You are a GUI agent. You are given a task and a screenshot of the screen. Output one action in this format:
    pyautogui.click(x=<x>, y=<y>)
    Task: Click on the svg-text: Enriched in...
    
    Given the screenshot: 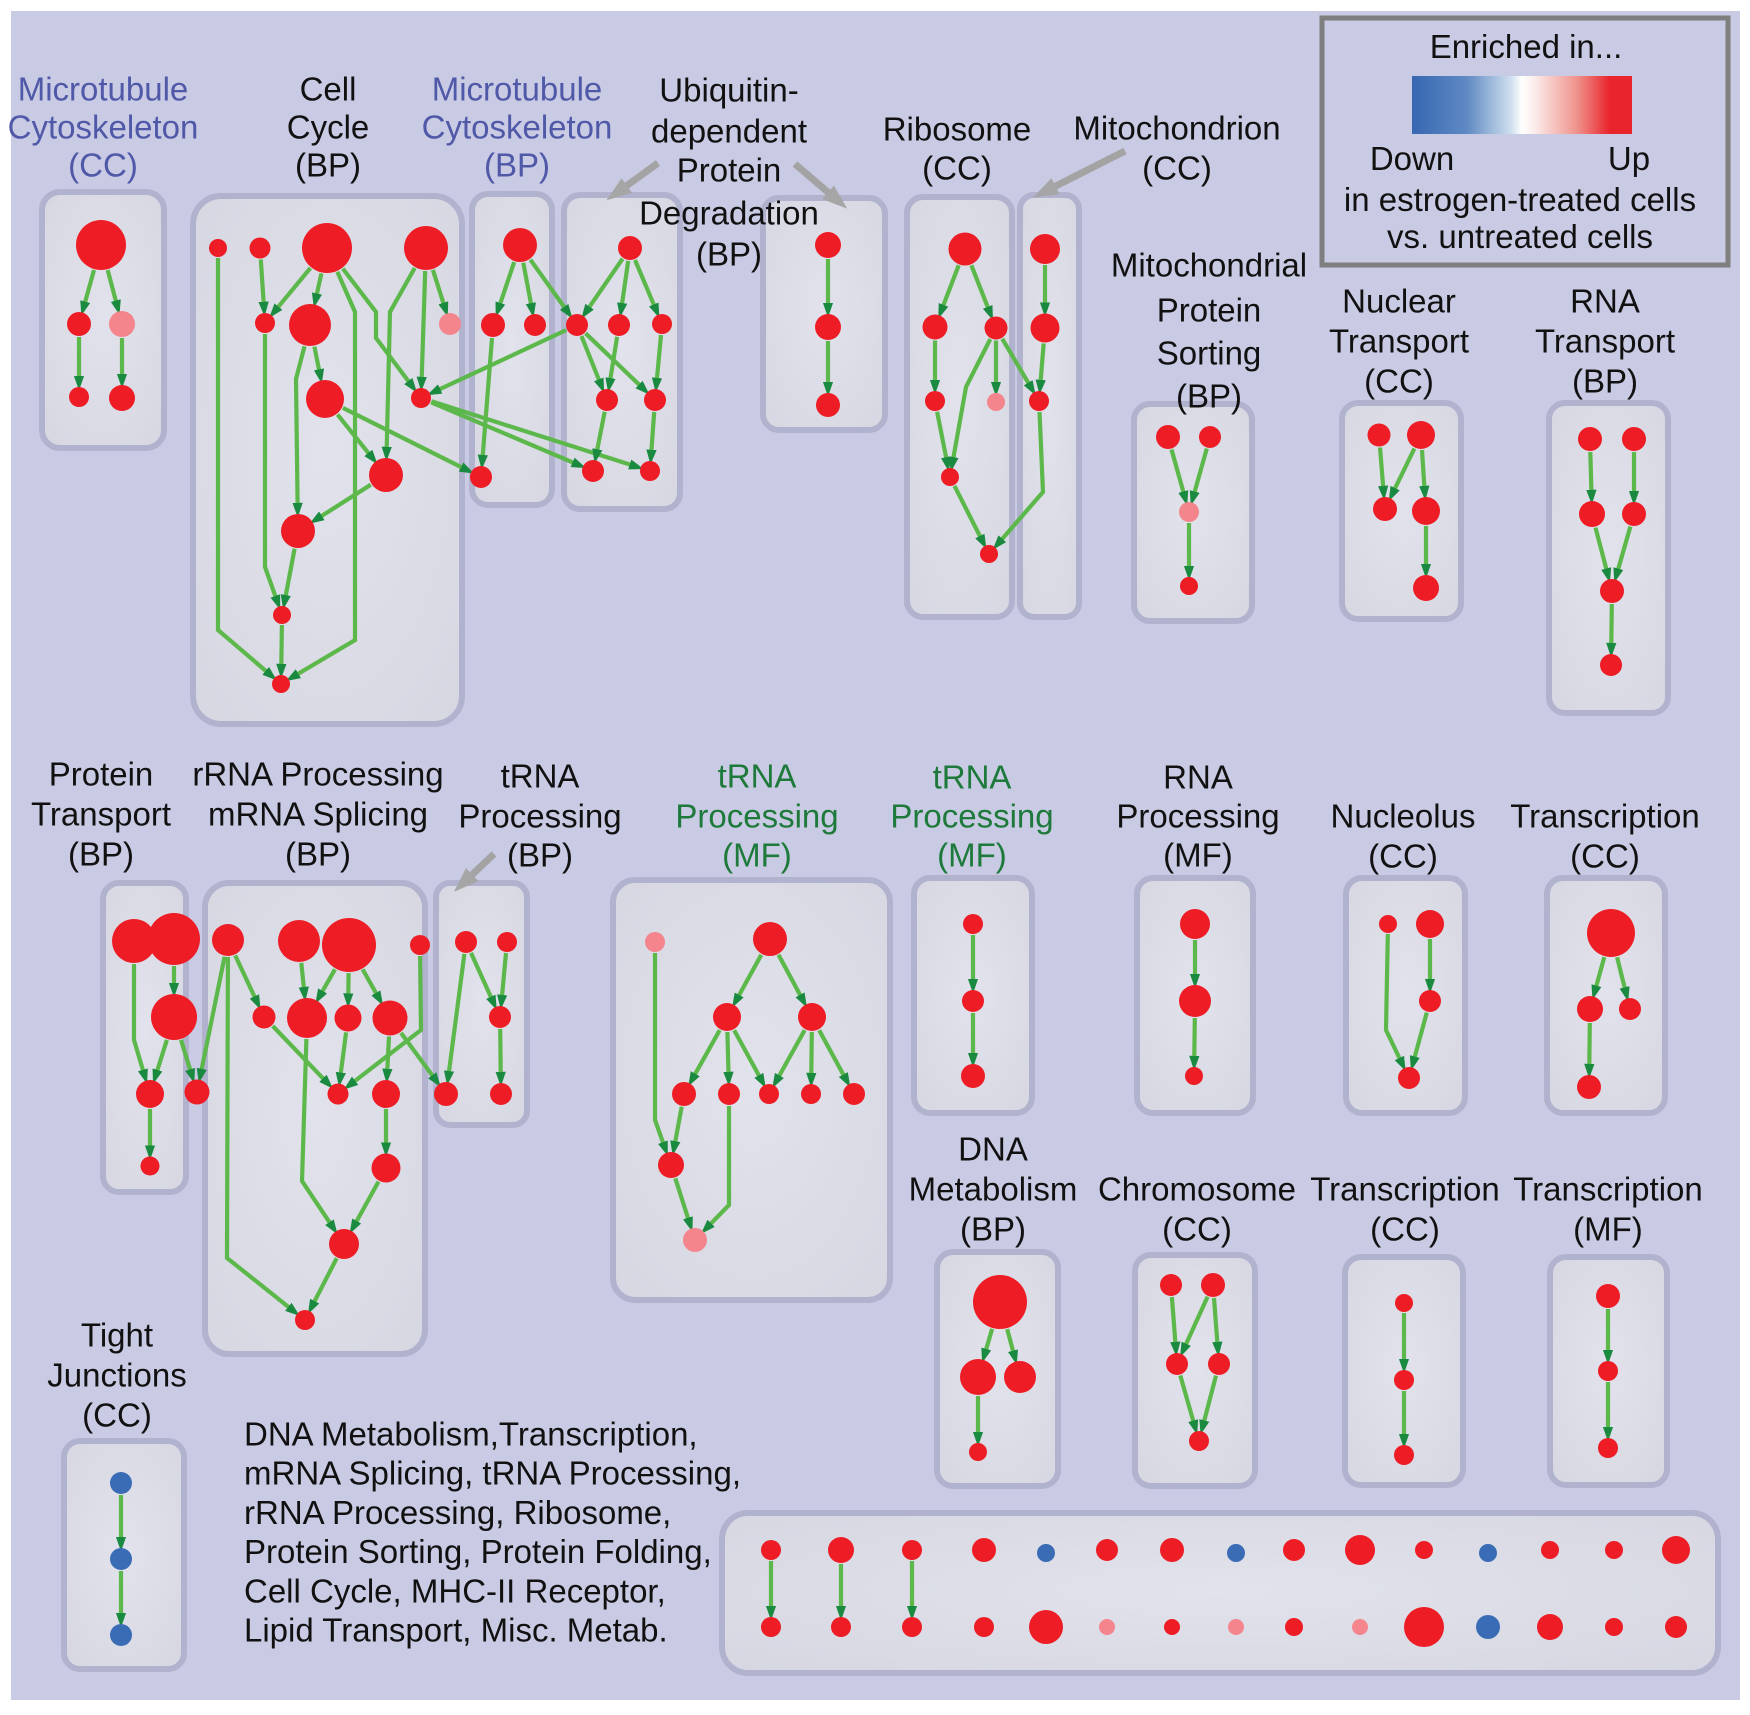 What is the action you would take?
    pyautogui.click(x=1526, y=46)
    